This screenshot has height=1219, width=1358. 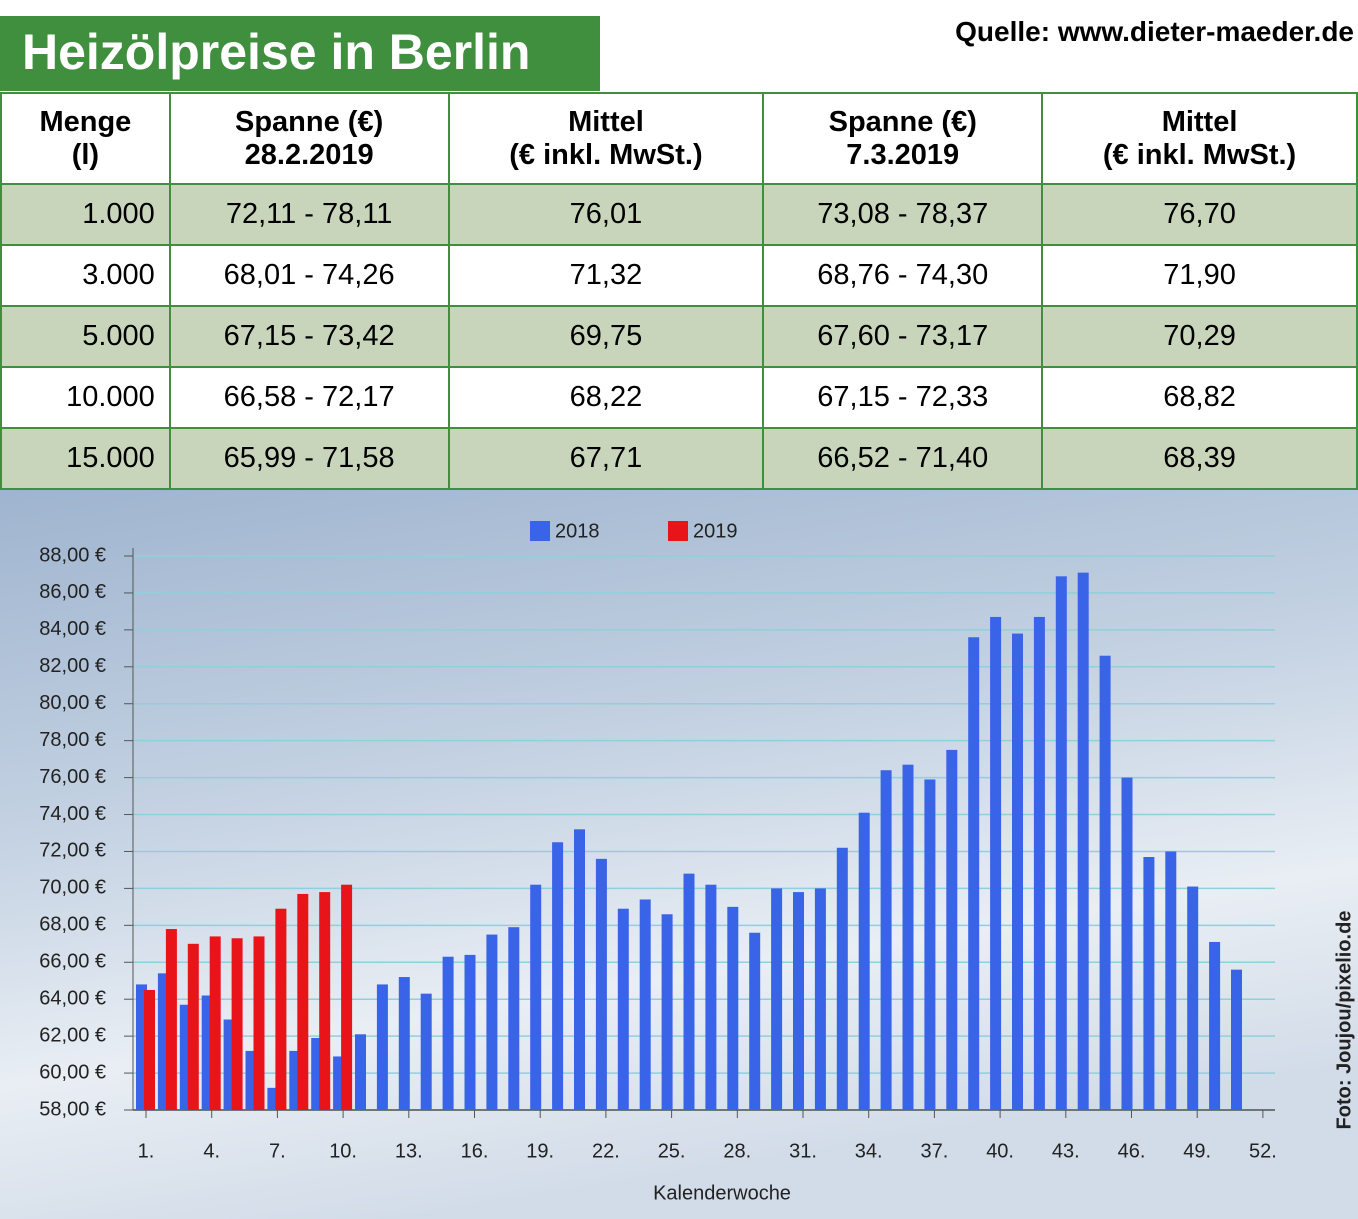 I want to click on x-axis-label: Kalenderwoche, so click(x=722, y=1193).